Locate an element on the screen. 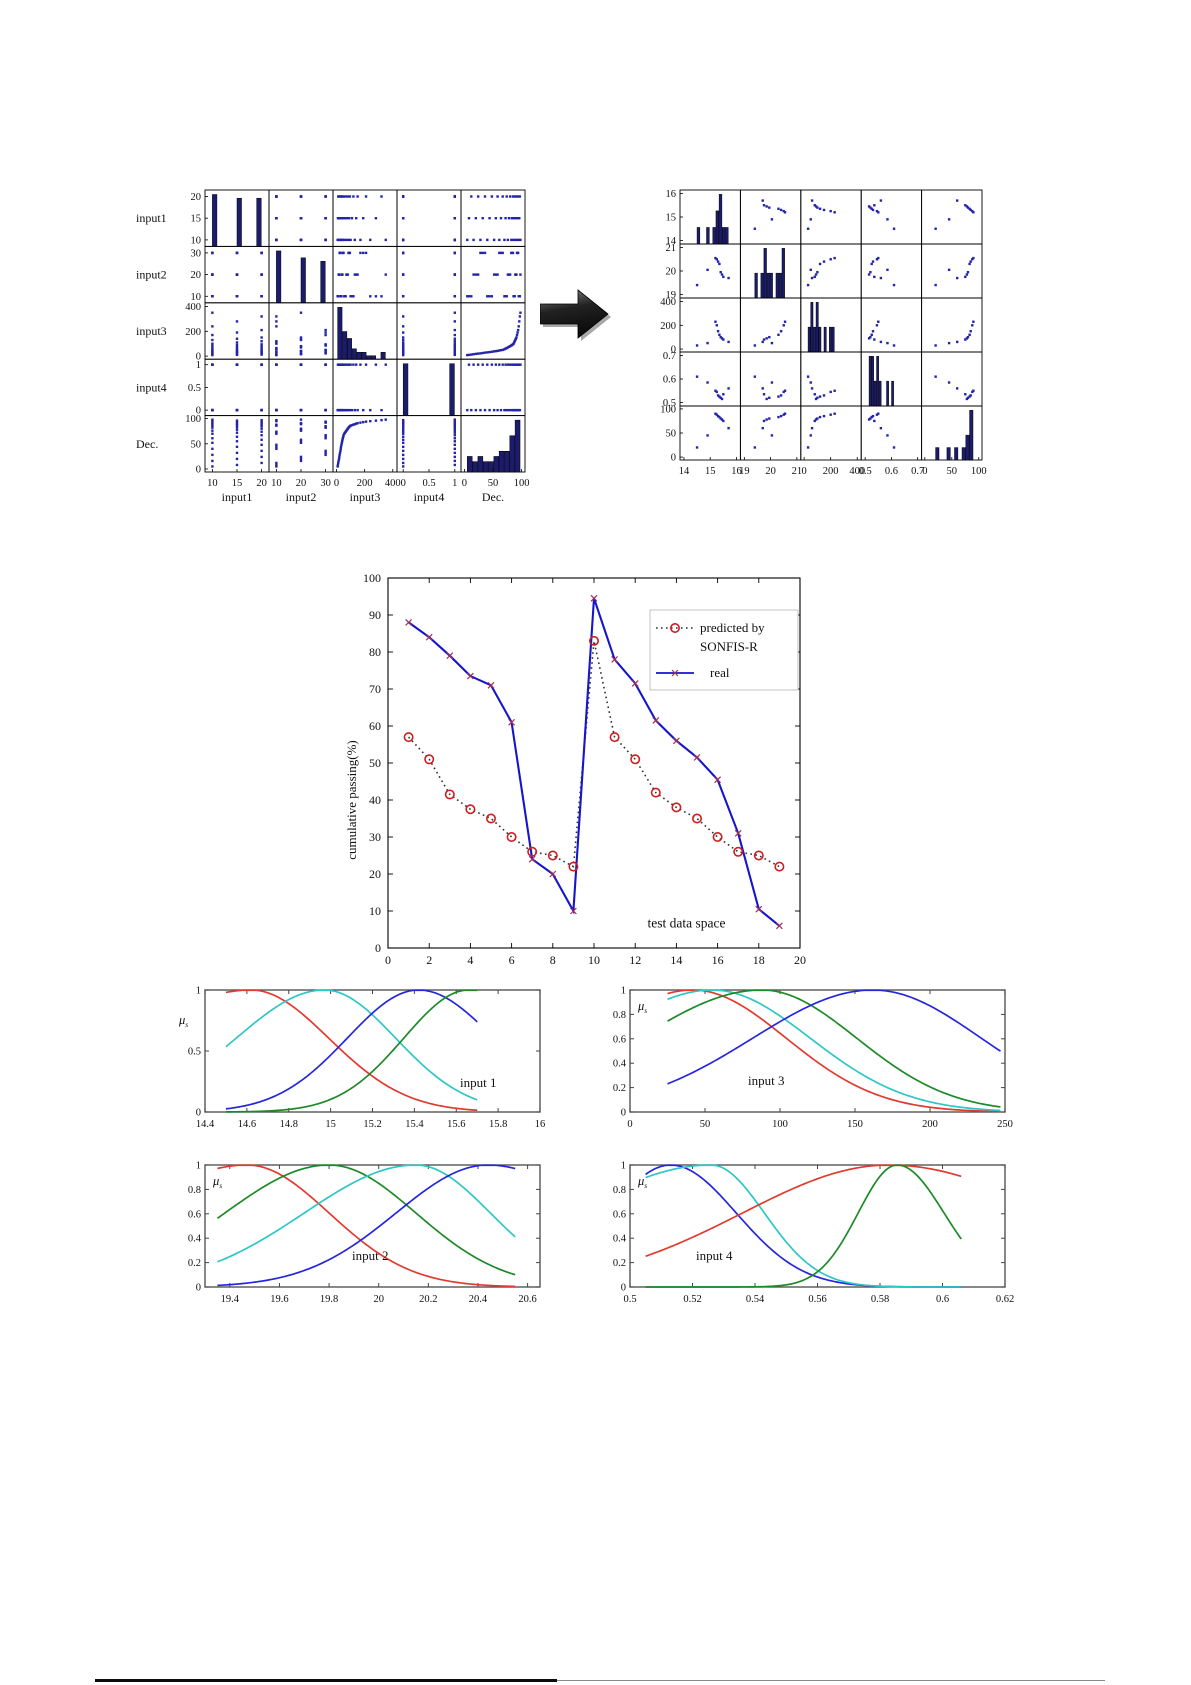 This screenshot has height=1685, width=1191. svg-text: 80 is located at coordinates (375, 652).